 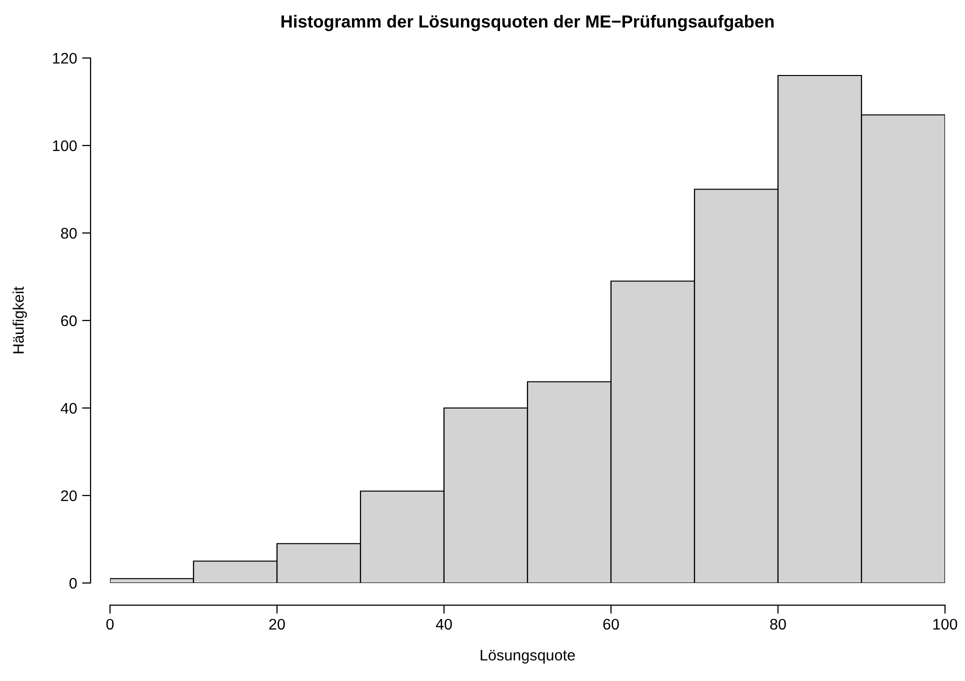 What do you see at coordinates (528, 23) in the screenshot?
I see `chart-title: Histogramm der Lösungsquoten der ME−Prüfungsaufgaben` at bounding box center [528, 23].